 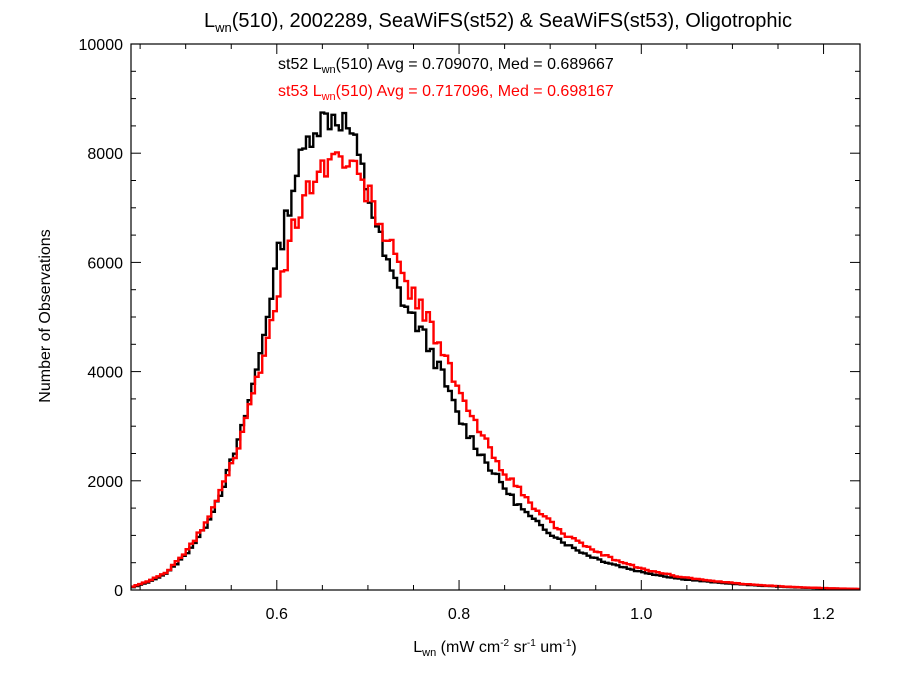 What do you see at coordinates (518, 647) in the screenshot?
I see `xlabel-p2: sr` at bounding box center [518, 647].